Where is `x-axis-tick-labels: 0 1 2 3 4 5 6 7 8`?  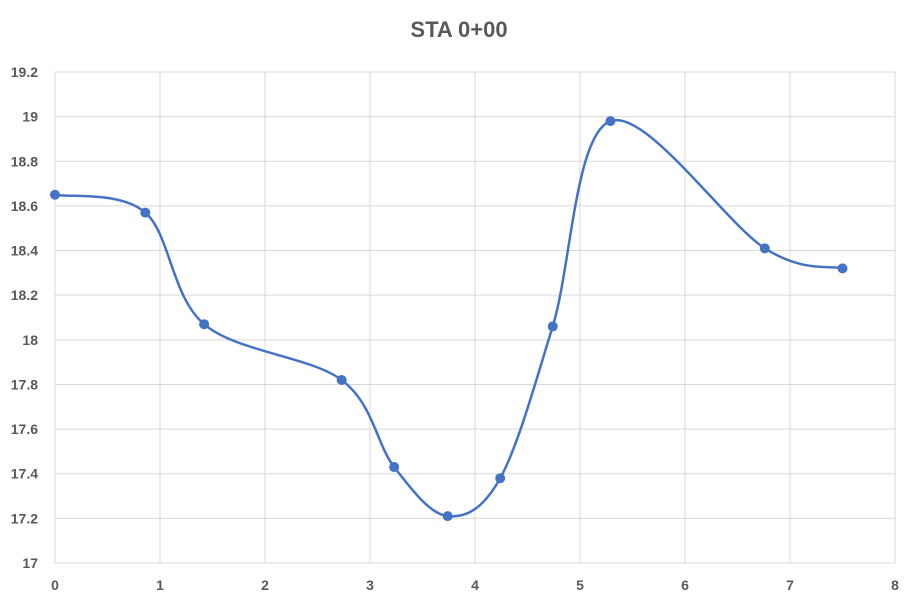 x-axis-tick-labels: 0 1 2 3 4 5 6 7 8 is located at coordinates (475, 585).